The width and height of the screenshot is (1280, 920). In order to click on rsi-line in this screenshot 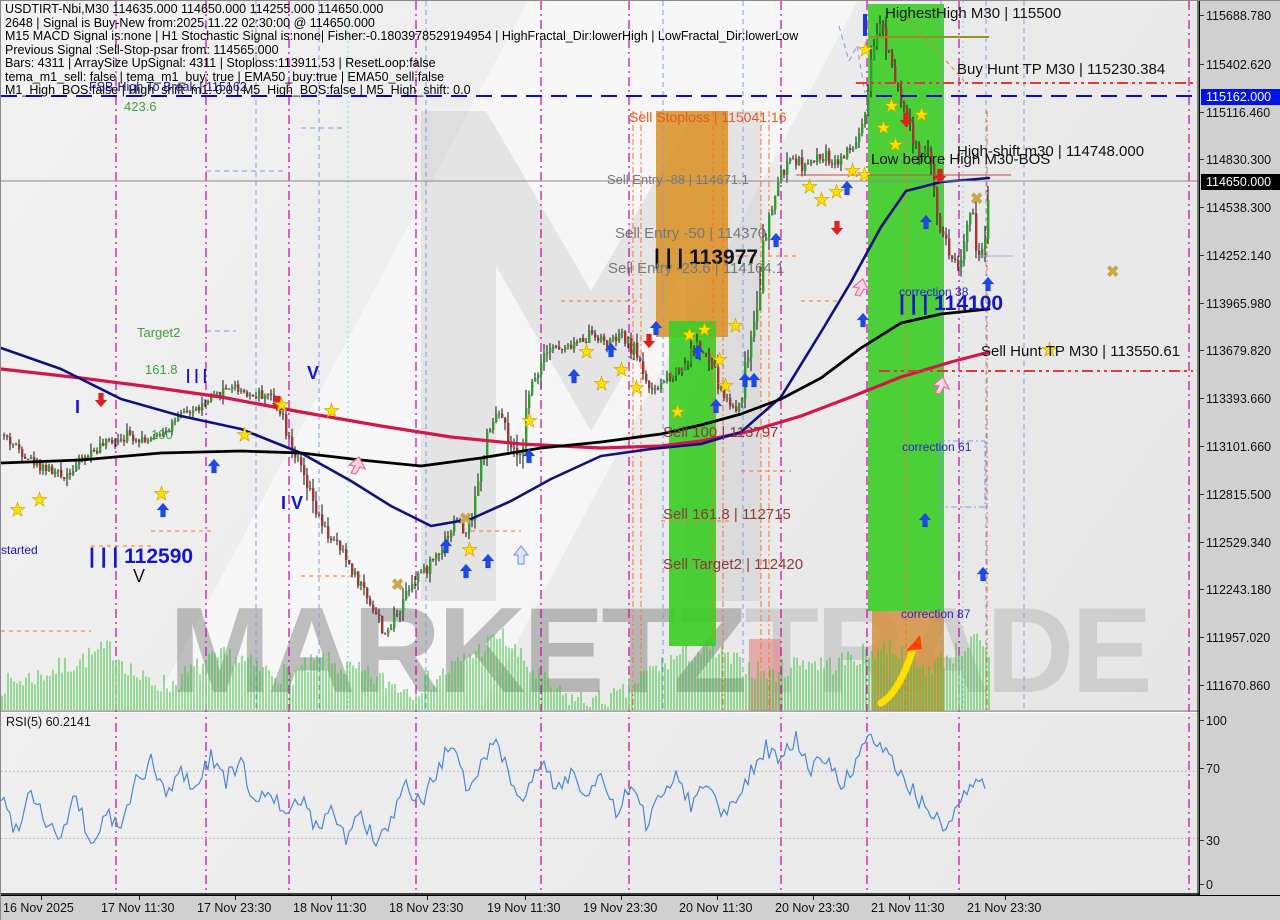, I will do `click(493, 789)`.